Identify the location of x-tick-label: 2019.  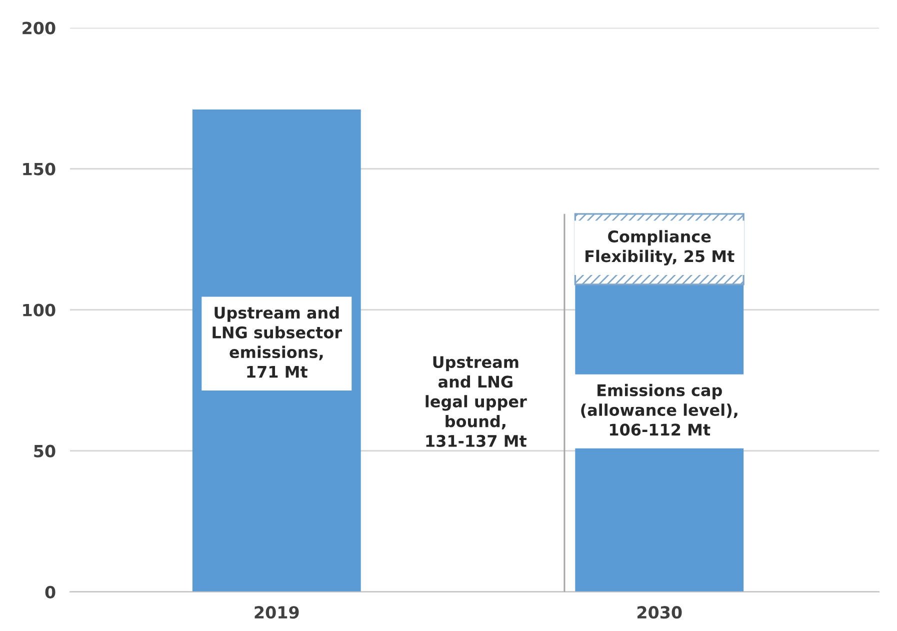
(276, 612).